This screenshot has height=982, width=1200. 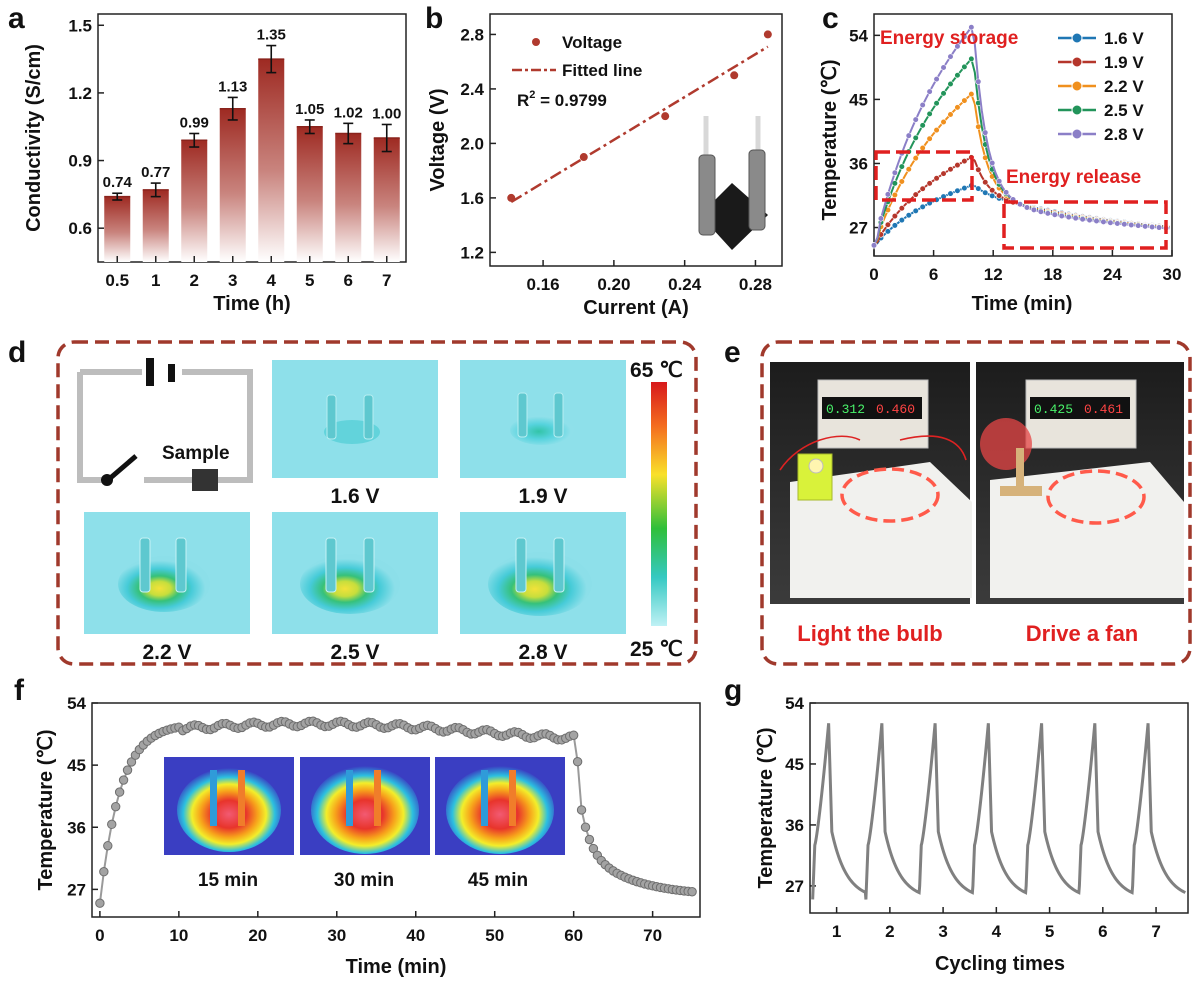 What do you see at coordinates (438, 140) in the screenshot?
I see `y-axis-label: Voltage (V)` at bounding box center [438, 140].